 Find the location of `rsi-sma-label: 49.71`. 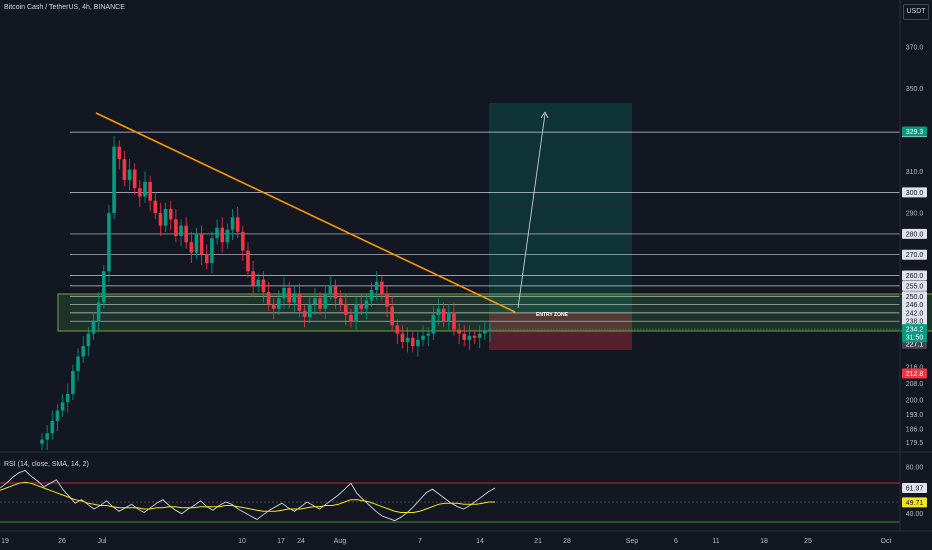

rsi-sma-label: 49.71 is located at coordinates (915, 503).